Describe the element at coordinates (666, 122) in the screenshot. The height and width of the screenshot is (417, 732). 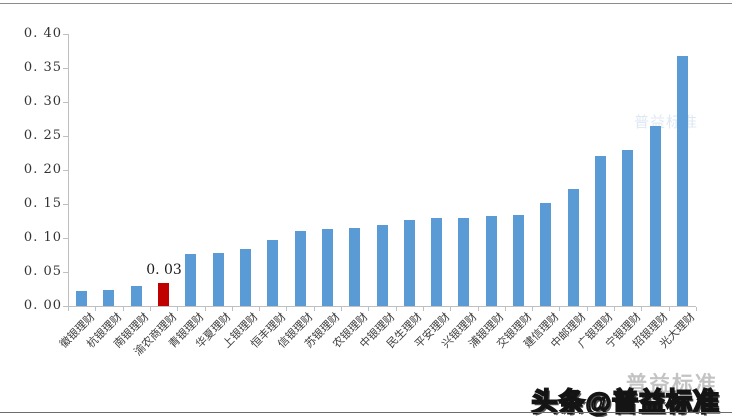
I see `chart-watermark-text: 普益标准` at that location.